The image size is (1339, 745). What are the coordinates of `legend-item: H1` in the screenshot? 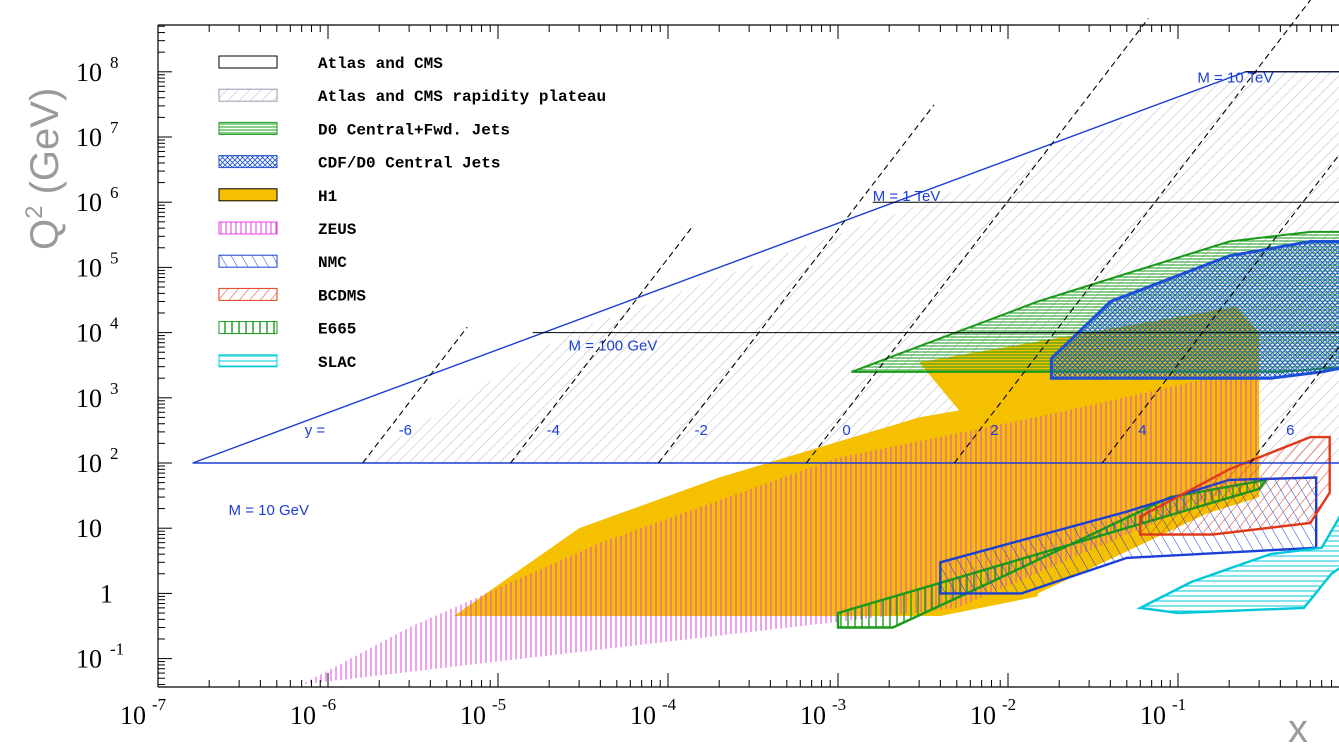 It's located at (277, 197).